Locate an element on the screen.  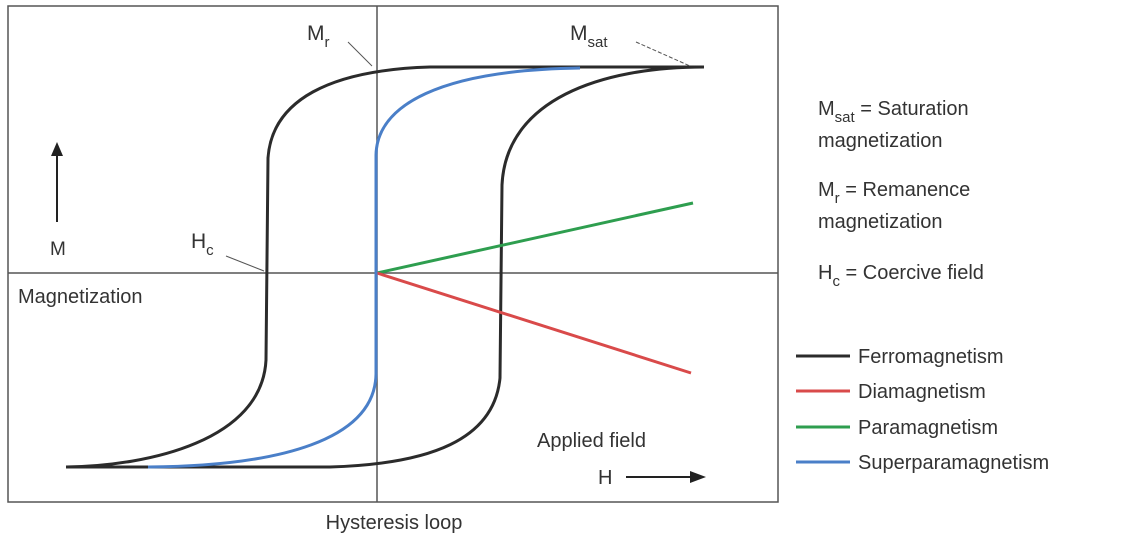
diamagnetism-line is located at coordinates (534, 323).